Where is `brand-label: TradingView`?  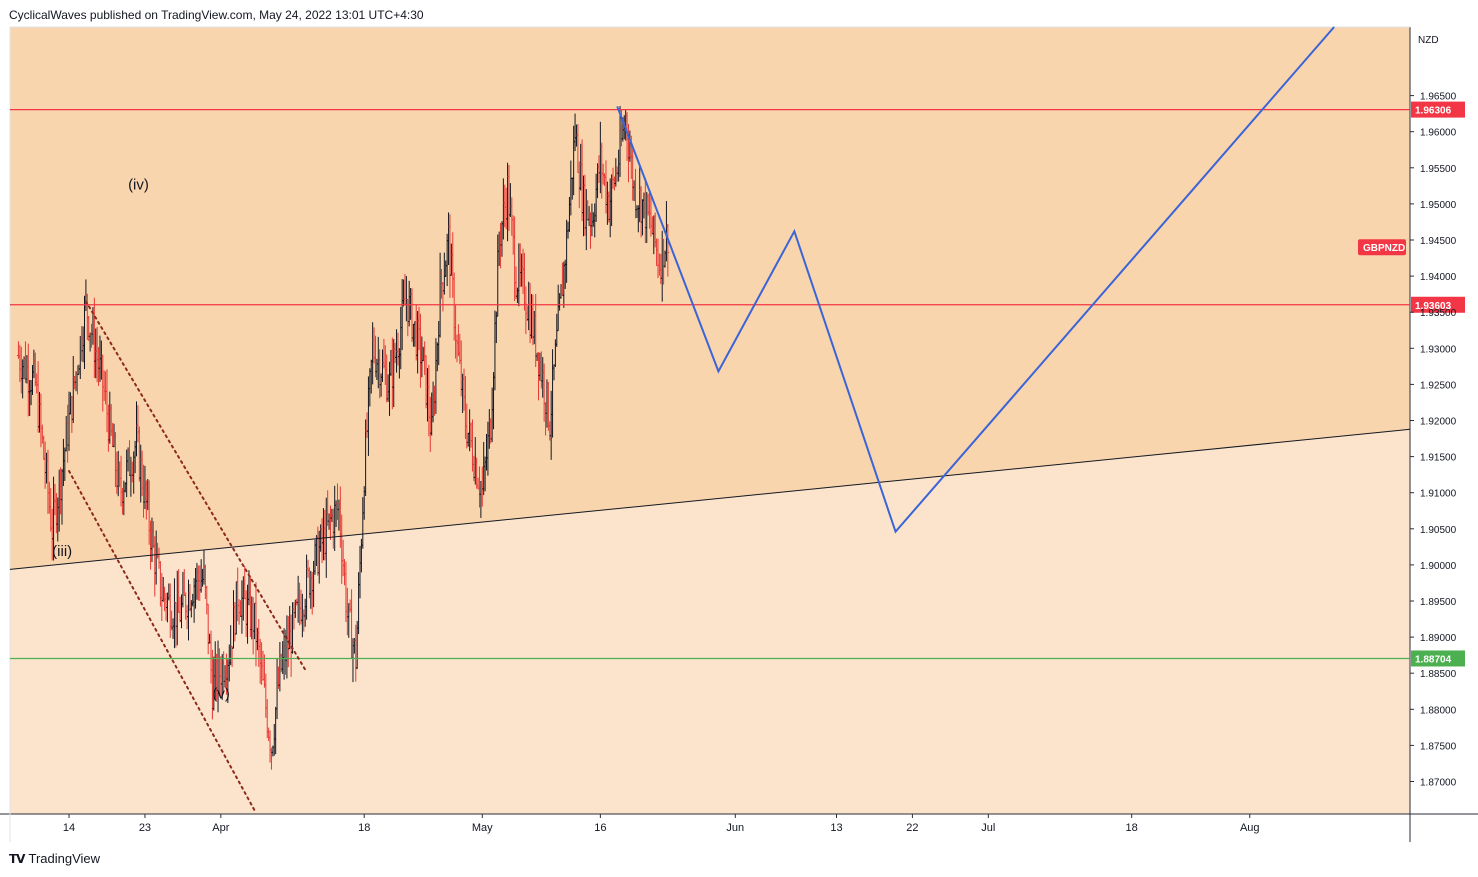 brand-label: TradingView is located at coordinates (64, 858).